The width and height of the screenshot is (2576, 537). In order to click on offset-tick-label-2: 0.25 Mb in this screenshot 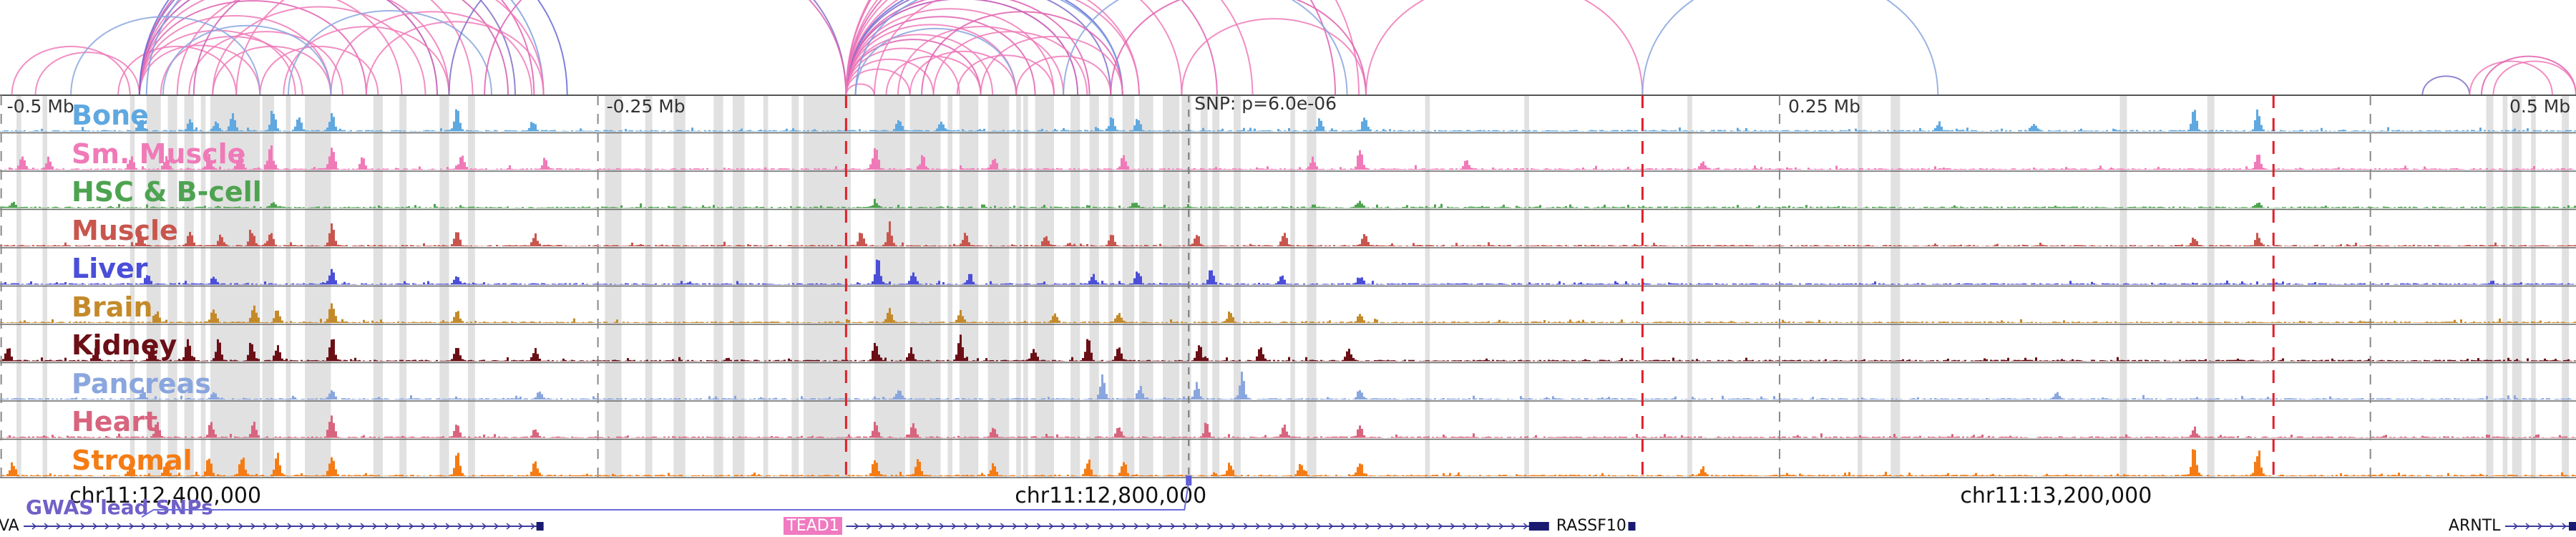, I will do `click(1824, 106)`.